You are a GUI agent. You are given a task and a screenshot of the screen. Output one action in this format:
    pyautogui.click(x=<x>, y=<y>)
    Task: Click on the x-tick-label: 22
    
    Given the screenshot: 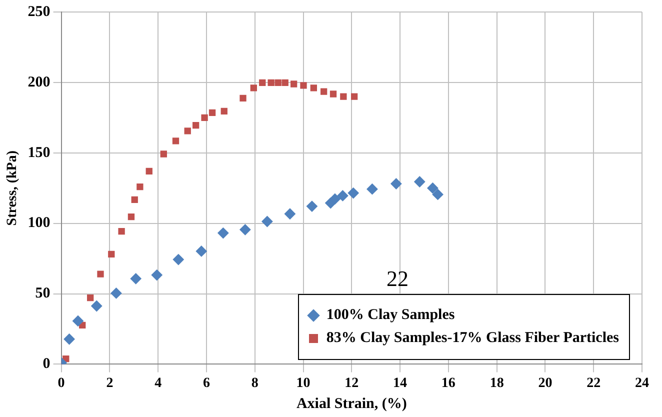 What is the action you would take?
    pyautogui.click(x=593, y=384)
    